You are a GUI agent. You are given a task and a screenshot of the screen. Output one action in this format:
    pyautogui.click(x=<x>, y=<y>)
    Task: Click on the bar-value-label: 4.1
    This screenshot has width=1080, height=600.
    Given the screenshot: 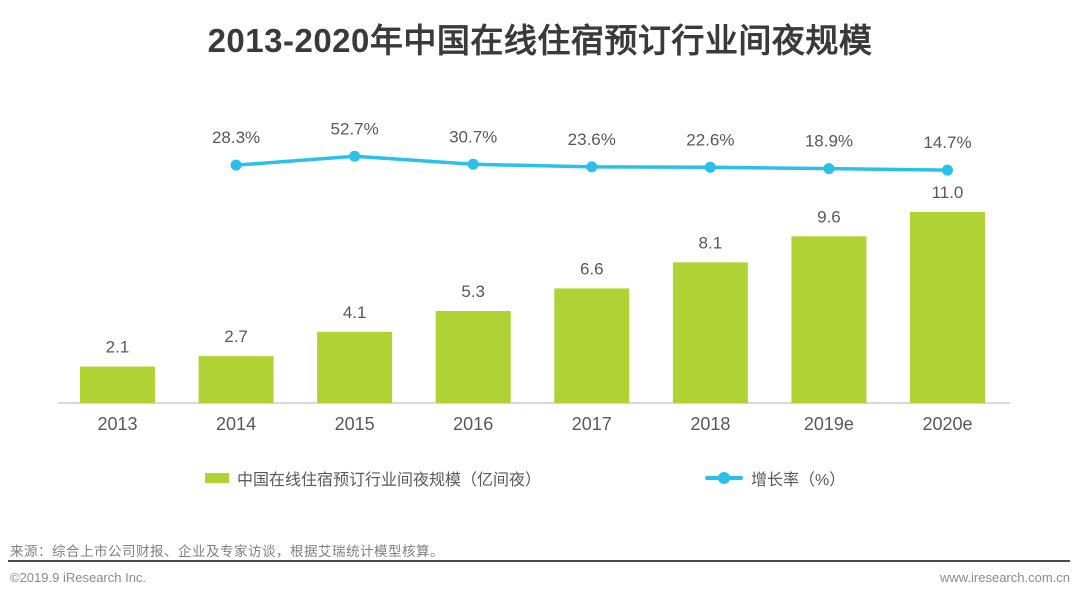 What is the action you would take?
    pyautogui.click(x=355, y=312)
    